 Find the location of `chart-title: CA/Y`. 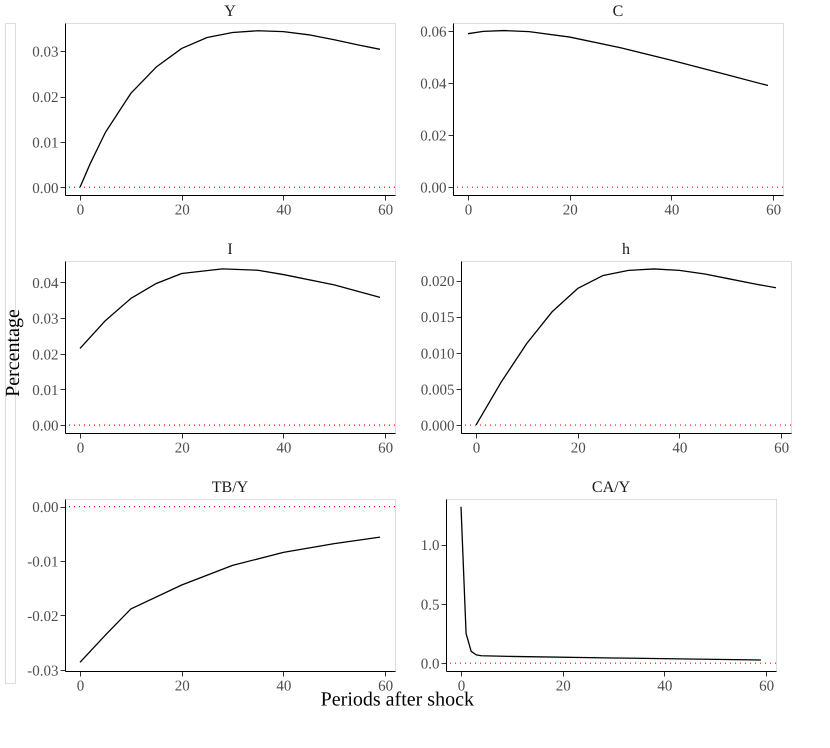

chart-title: CA/Y is located at coordinates (611, 487).